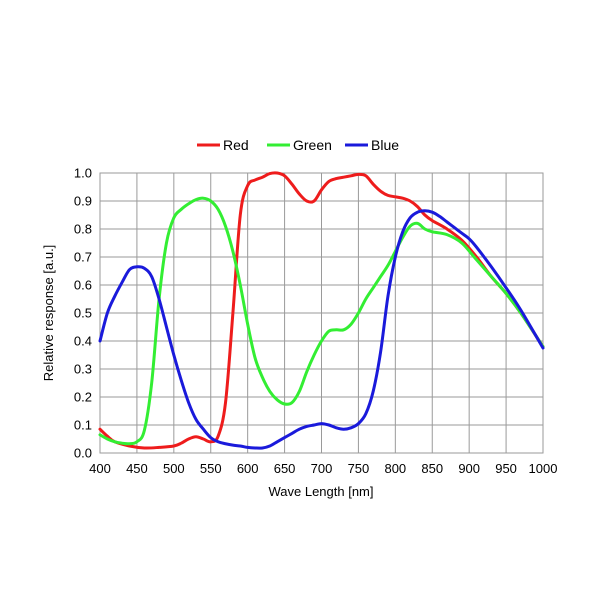 This screenshot has height=600, width=600. I want to click on legend-label-red: Red, so click(236, 145).